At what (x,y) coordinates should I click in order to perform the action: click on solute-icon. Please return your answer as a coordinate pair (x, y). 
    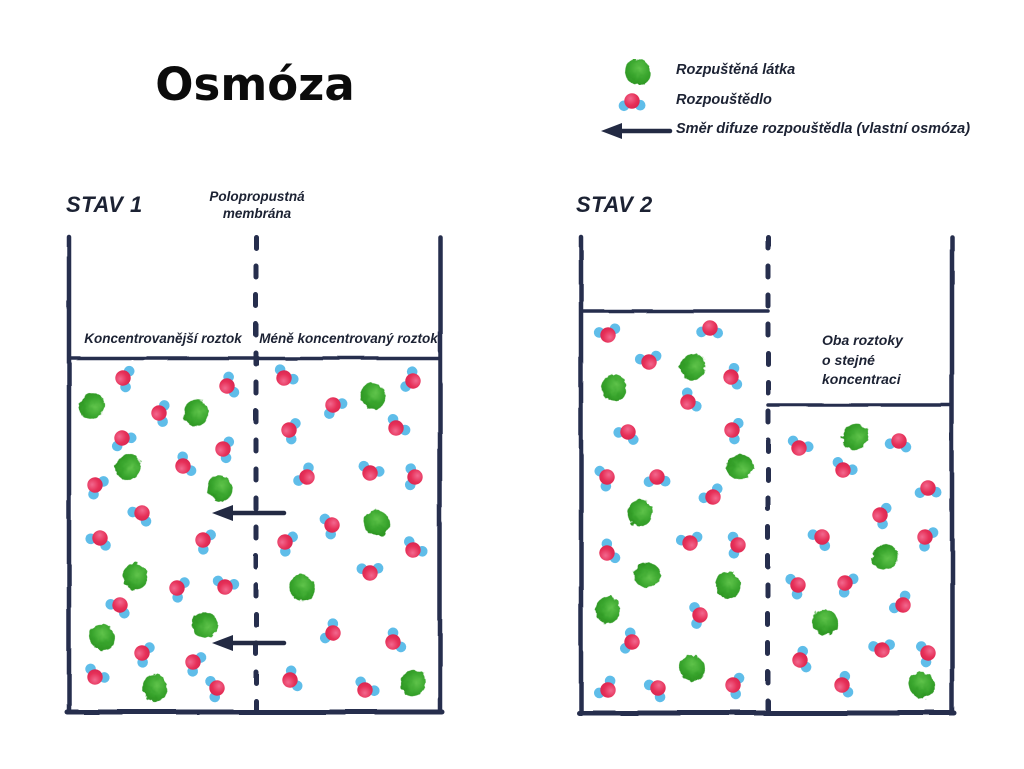
    Looking at the image, I should click on (638, 72).